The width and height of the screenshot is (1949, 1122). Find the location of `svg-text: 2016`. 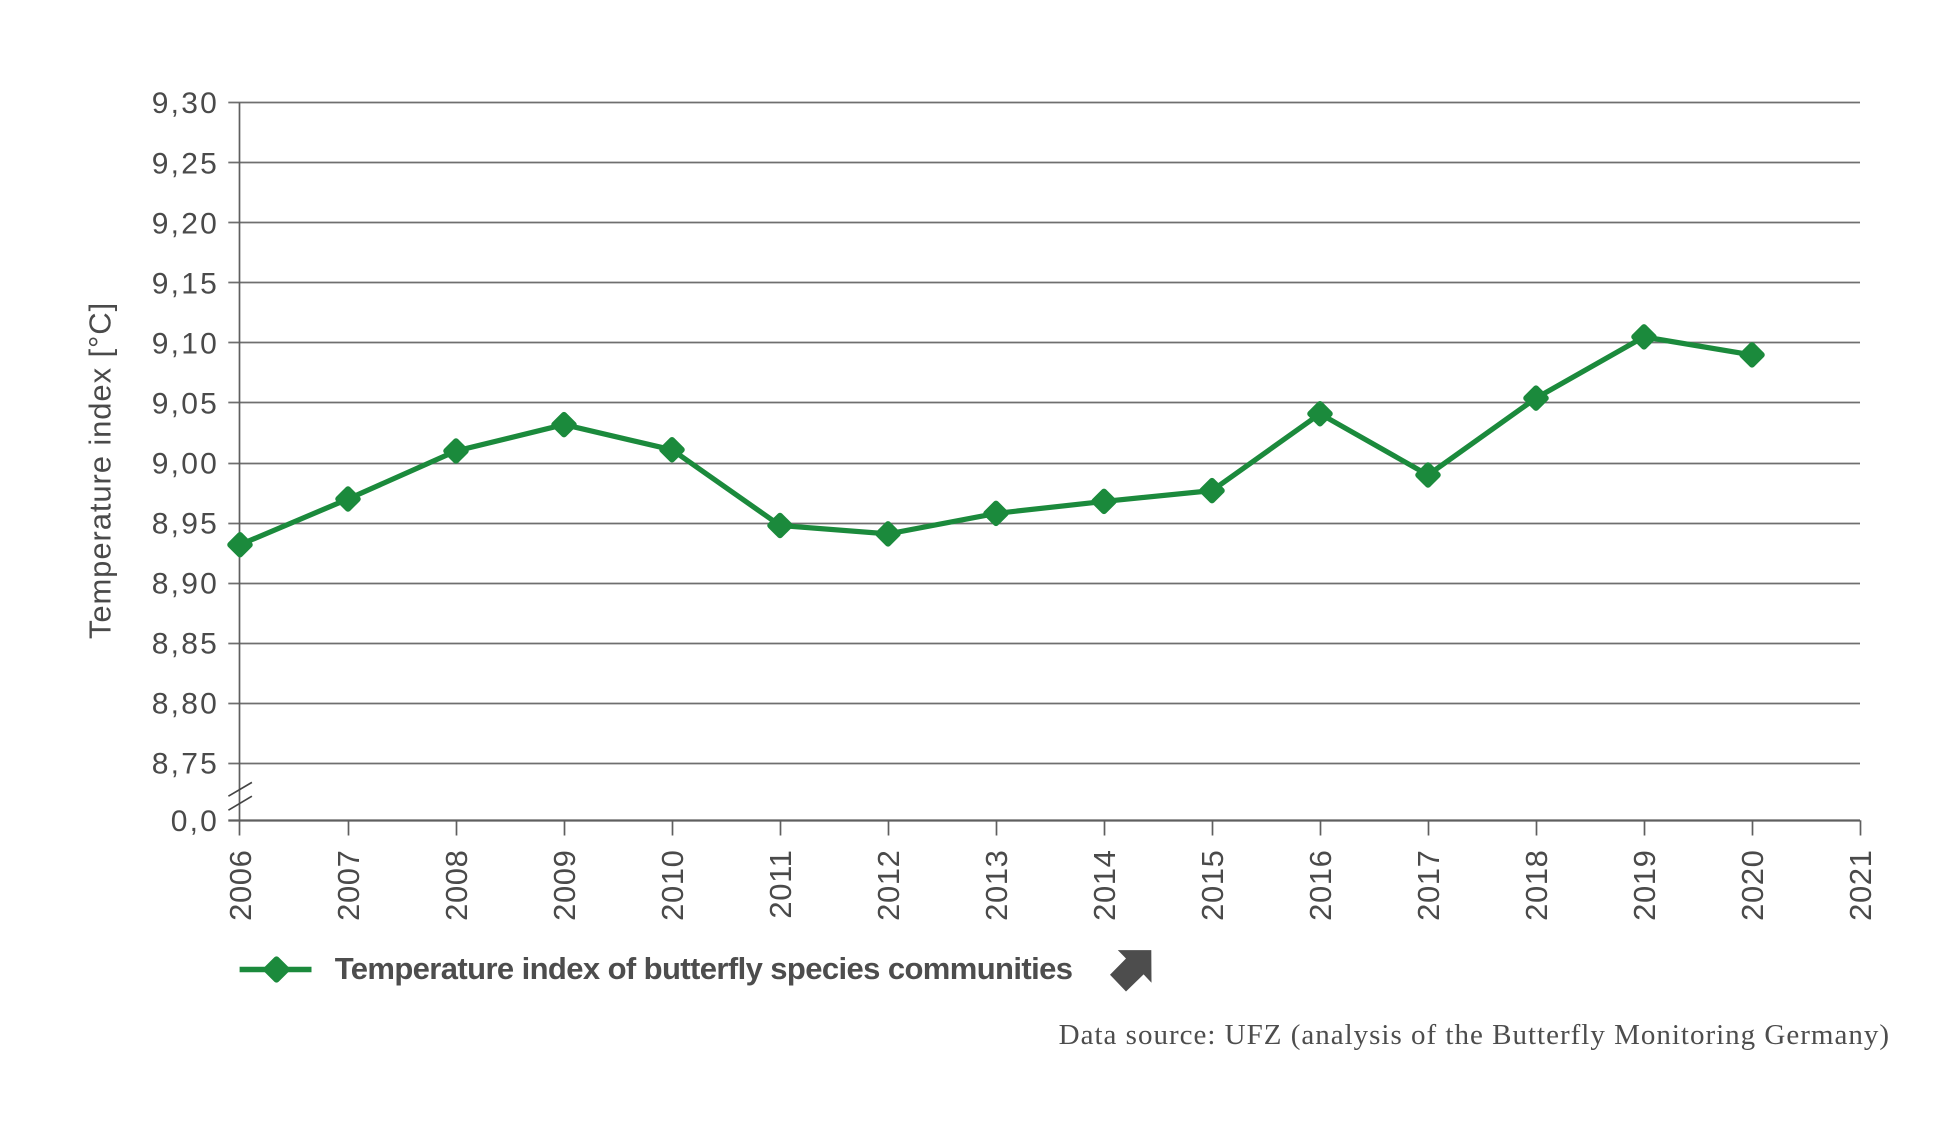

svg-text: 2016 is located at coordinates (1320, 885).